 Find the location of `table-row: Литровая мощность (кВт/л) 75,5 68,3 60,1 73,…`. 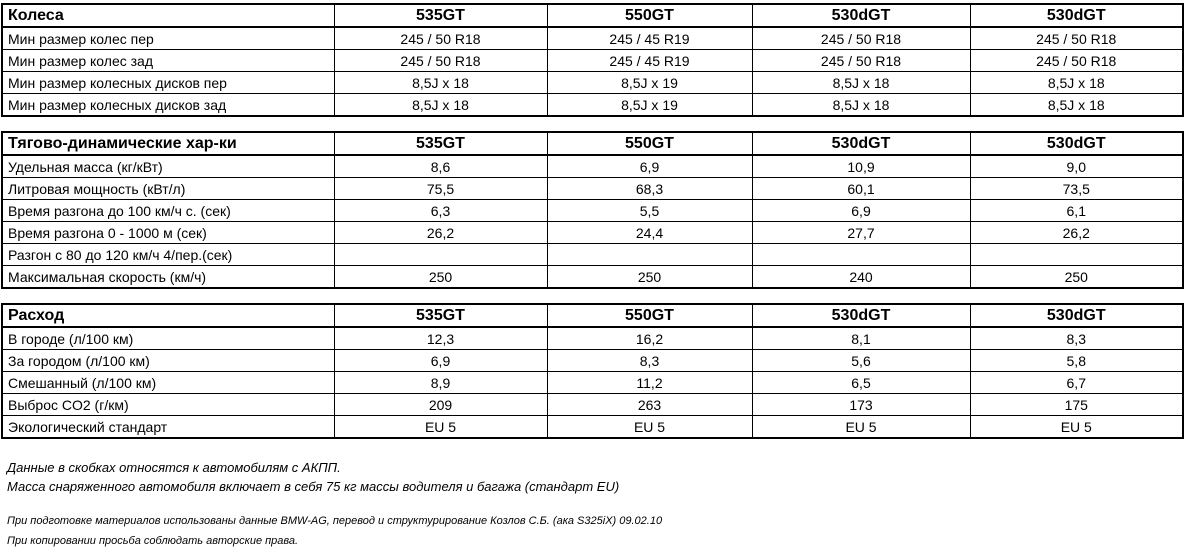

table-row: Литровая мощность (кВт/л) 75,5 68,3 60,1 73,… is located at coordinates (592, 188).